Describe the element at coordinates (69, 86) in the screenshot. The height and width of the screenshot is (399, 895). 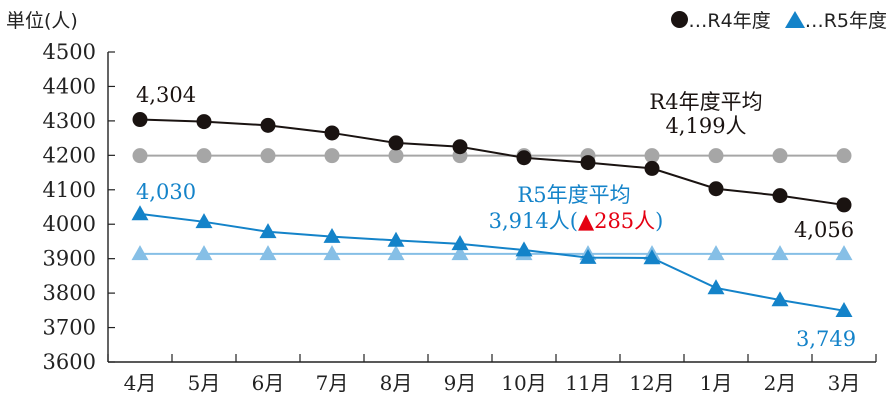
I see `y-tick-label: 4400` at that location.